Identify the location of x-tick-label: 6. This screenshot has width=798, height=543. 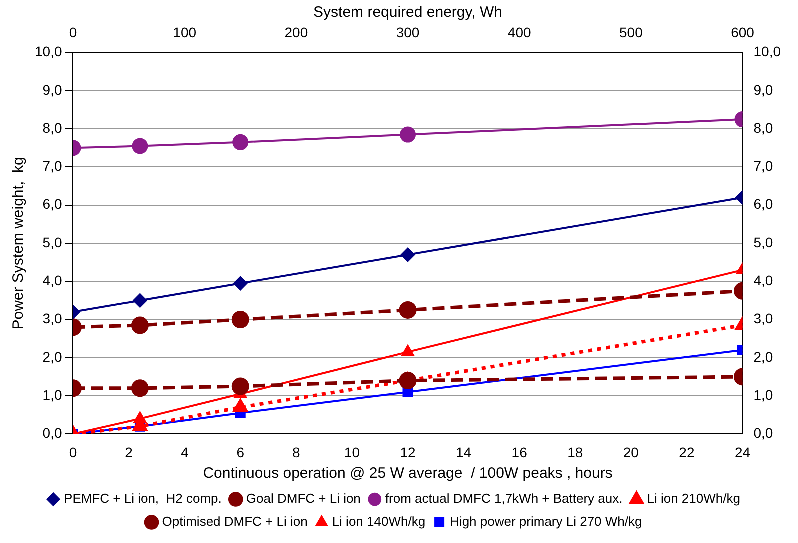
(240, 452).